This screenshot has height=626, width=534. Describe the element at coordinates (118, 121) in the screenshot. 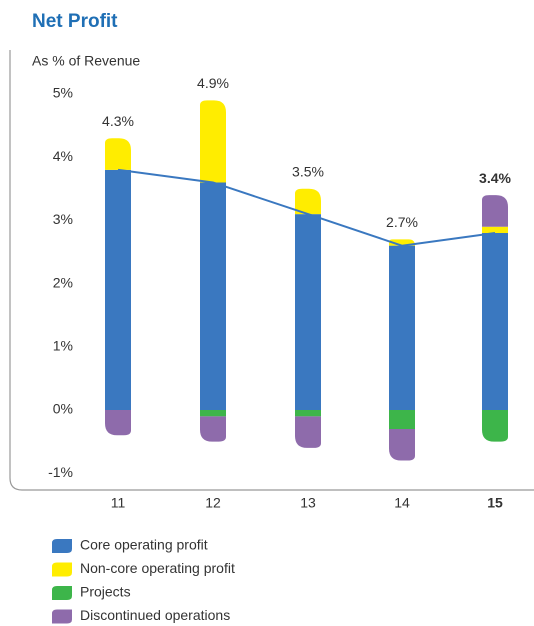

I see `total-label: 4.3%` at that location.